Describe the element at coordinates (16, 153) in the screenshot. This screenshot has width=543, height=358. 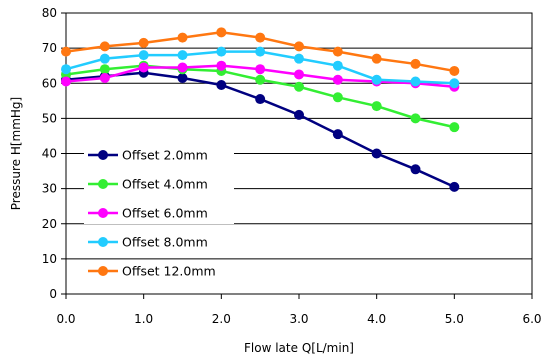
I see `y-axis-title: Pressure H[mmHg]` at that location.